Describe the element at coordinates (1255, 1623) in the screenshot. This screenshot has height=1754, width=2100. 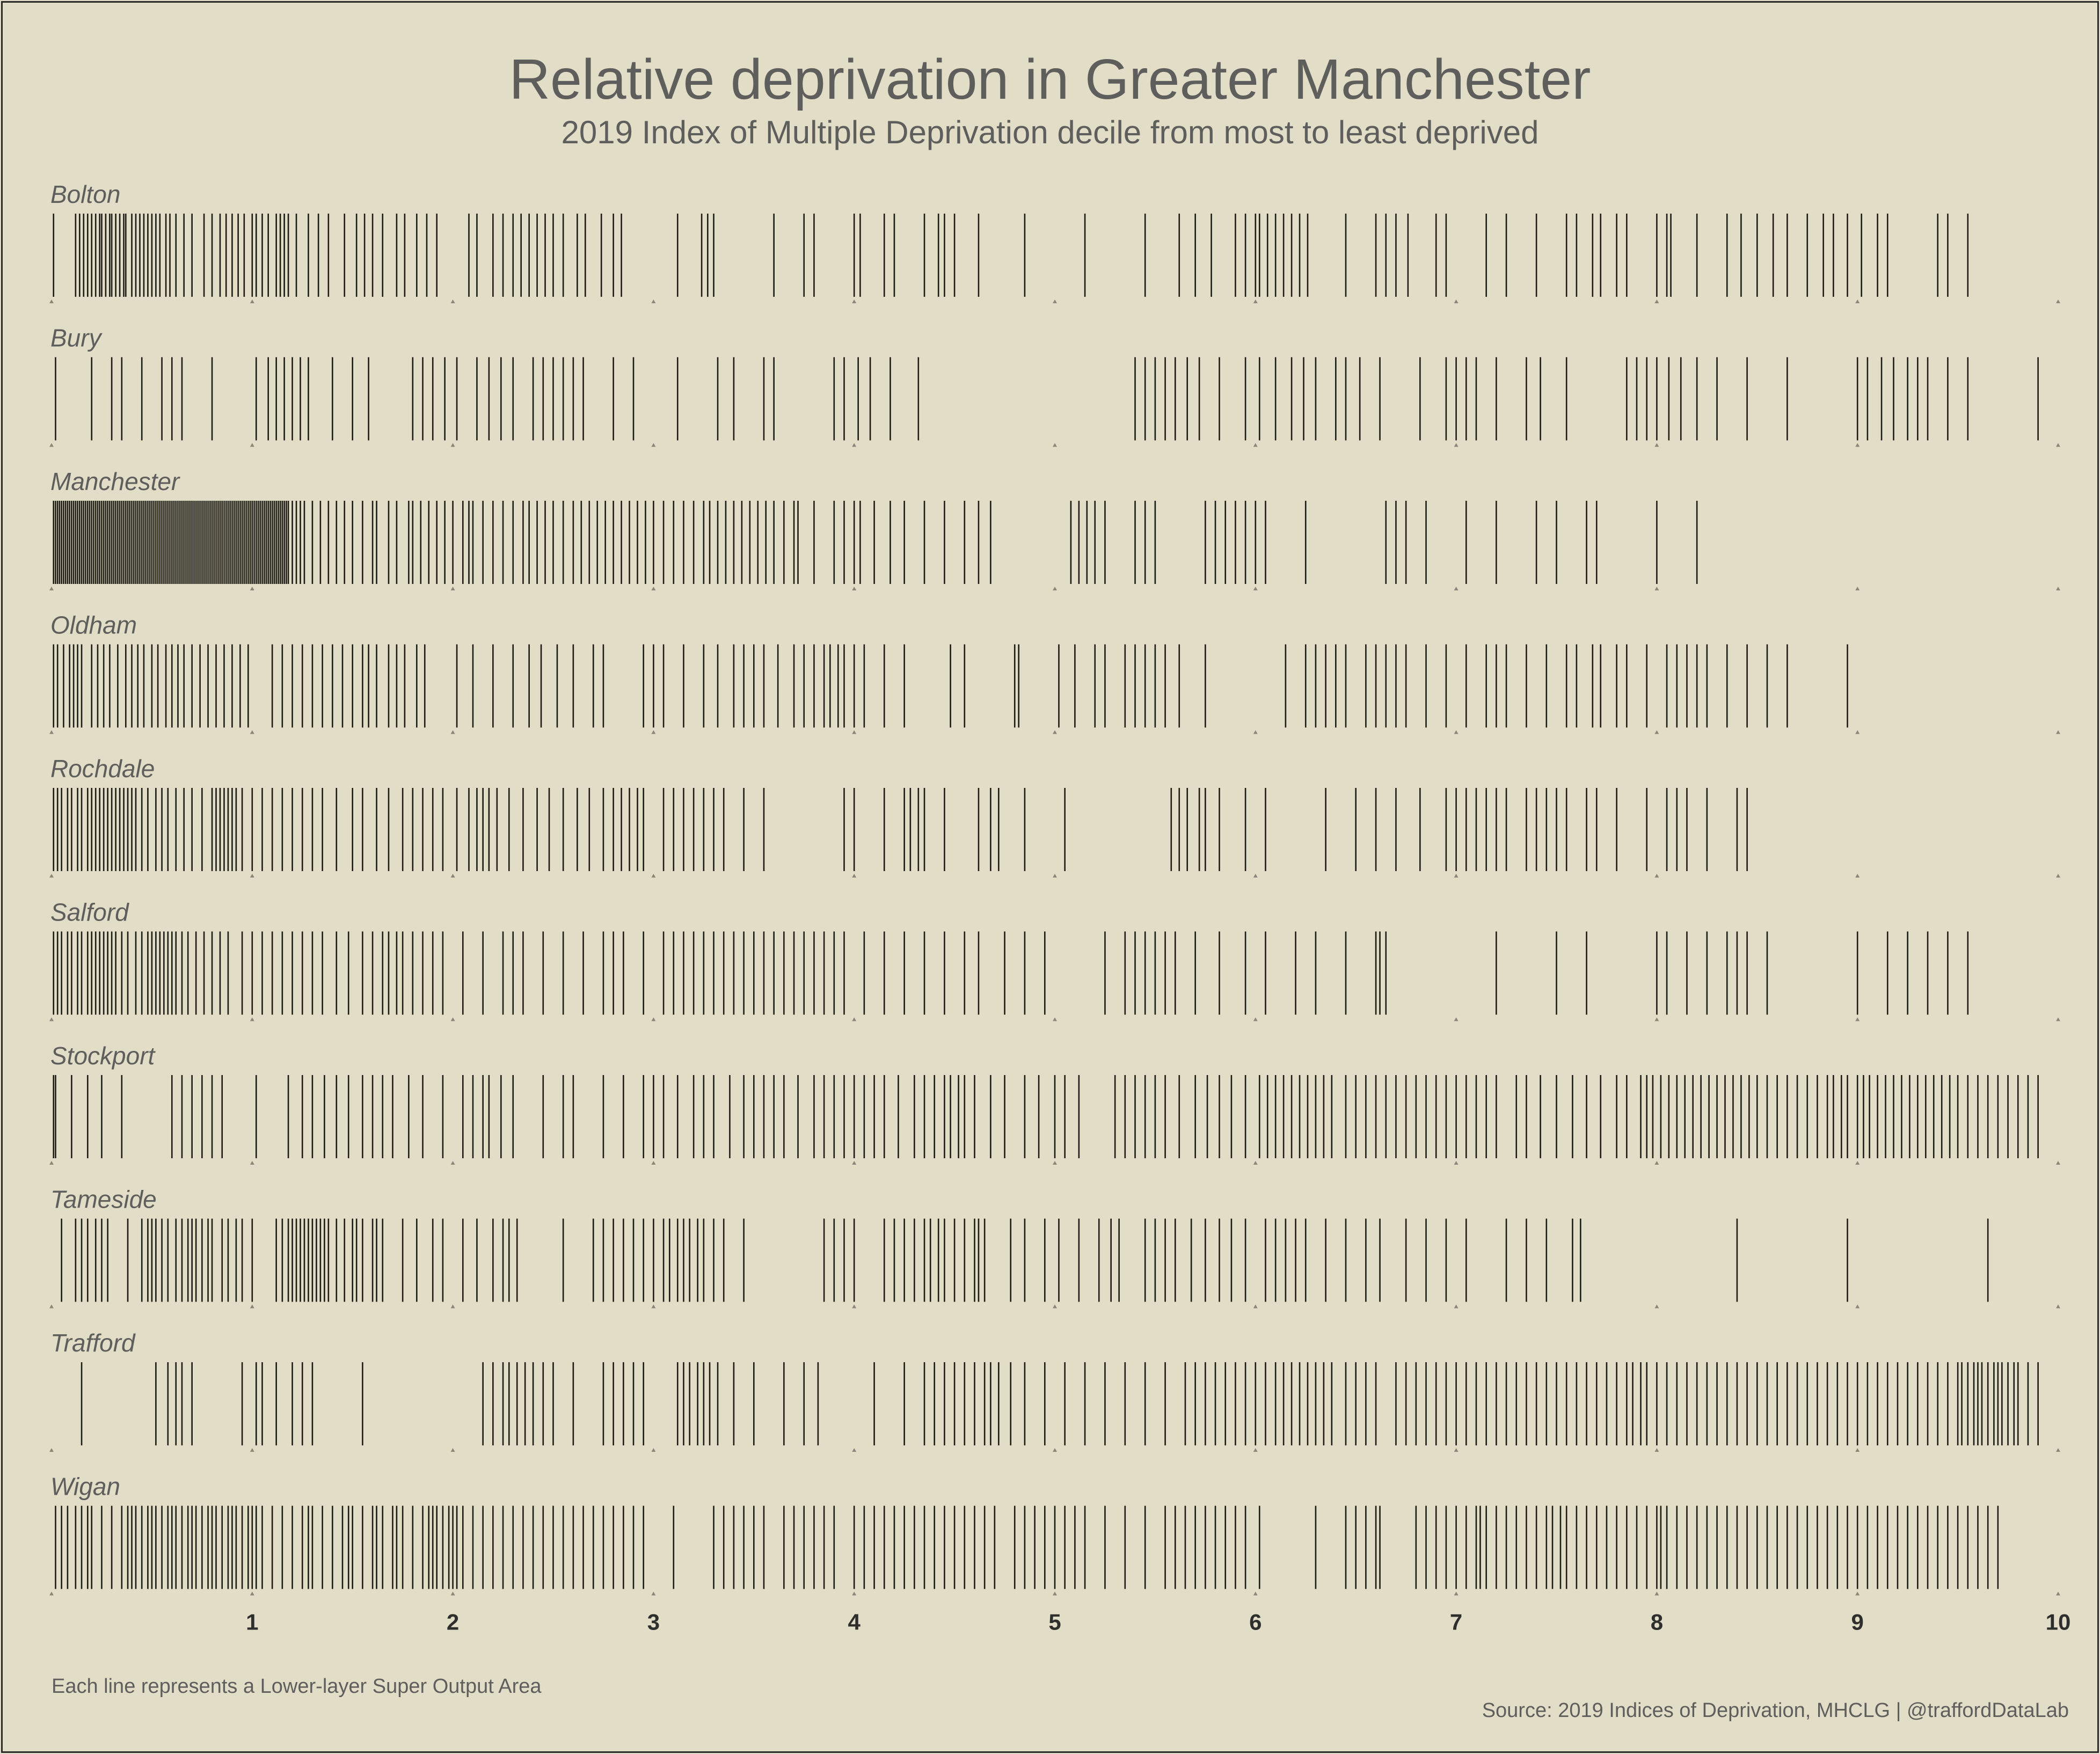
I see `x-tick-label: 6` at that location.